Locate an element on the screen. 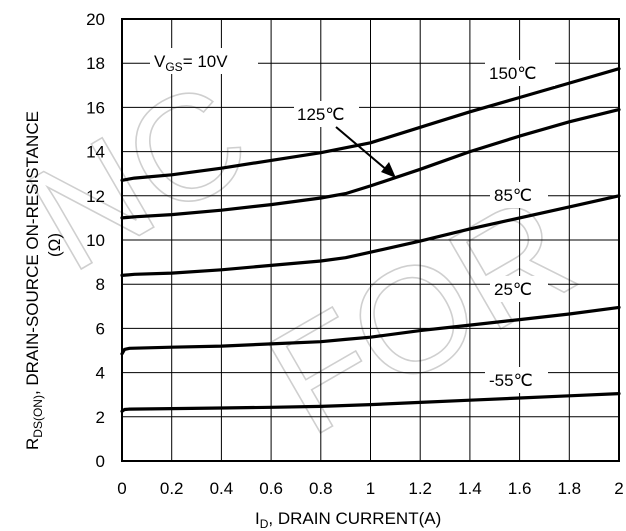 The width and height of the screenshot is (626, 531). y-axis-unit: (Ω) is located at coordinates (54, 245).